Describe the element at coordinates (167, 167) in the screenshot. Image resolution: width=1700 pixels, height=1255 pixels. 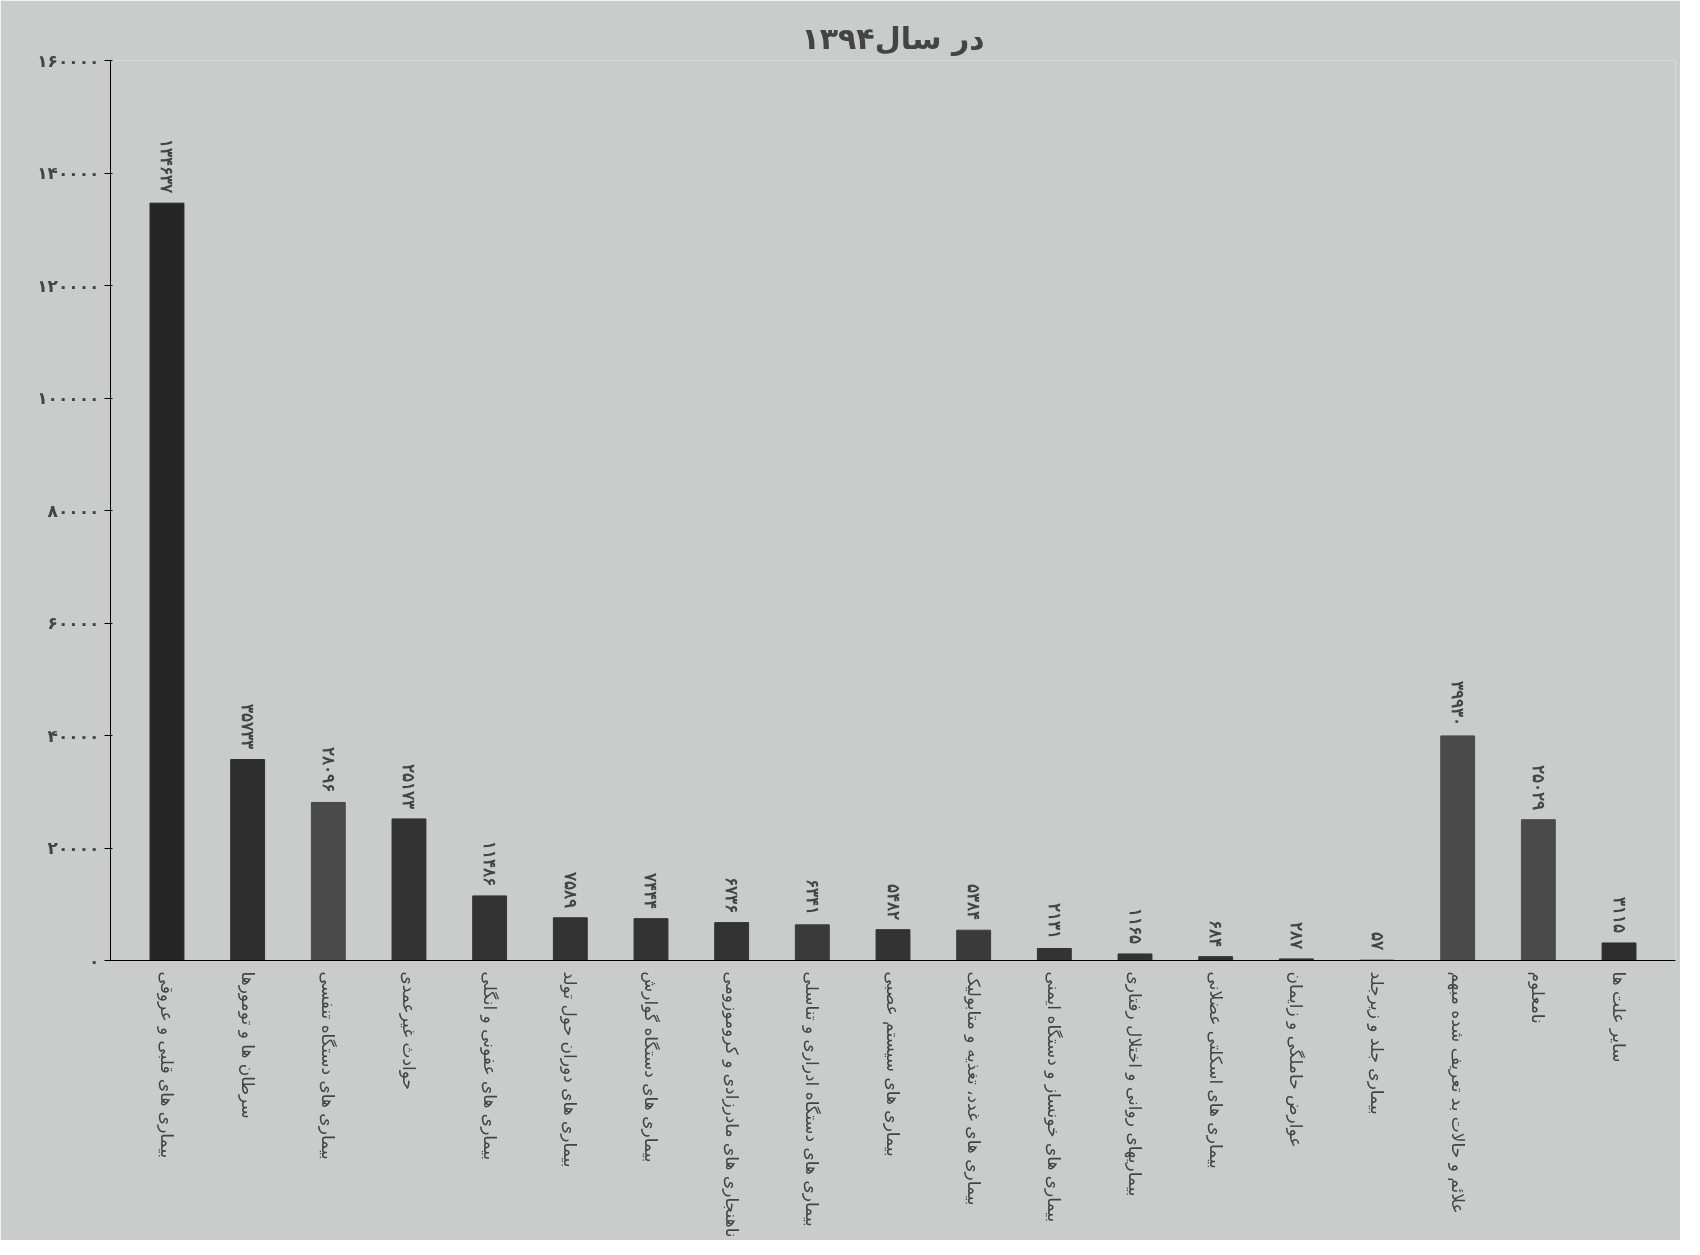
I see `data-label: ۱۳۴۶۳۷` at that location.